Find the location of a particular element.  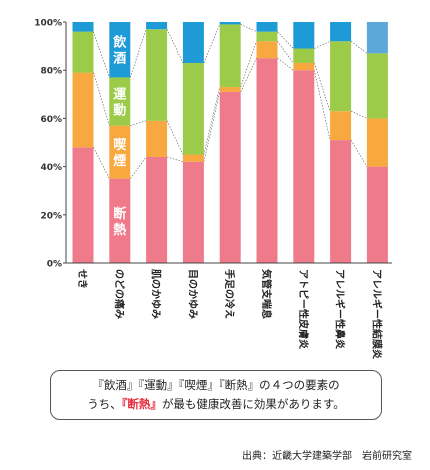

note-line-2-post: が最も健康改善に効果があります。 is located at coordinates (253, 404).